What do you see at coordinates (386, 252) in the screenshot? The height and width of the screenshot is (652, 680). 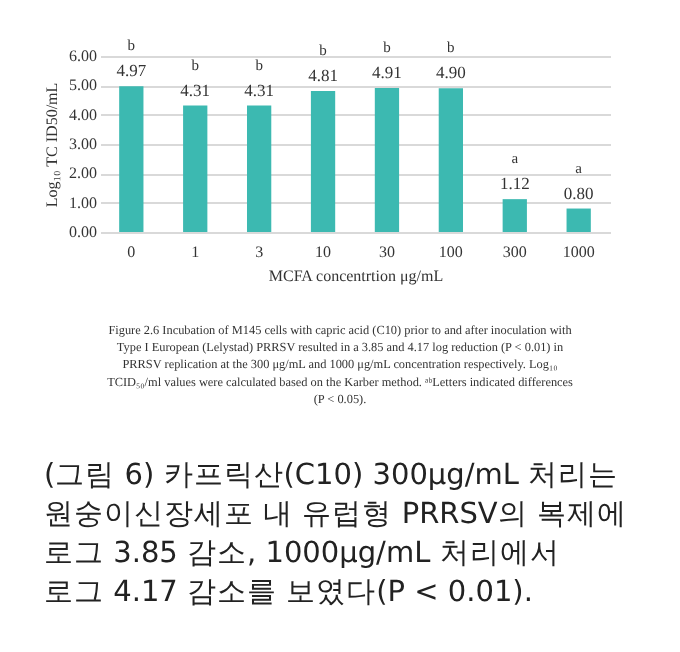 I see `x-tick-label: 30` at bounding box center [386, 252].